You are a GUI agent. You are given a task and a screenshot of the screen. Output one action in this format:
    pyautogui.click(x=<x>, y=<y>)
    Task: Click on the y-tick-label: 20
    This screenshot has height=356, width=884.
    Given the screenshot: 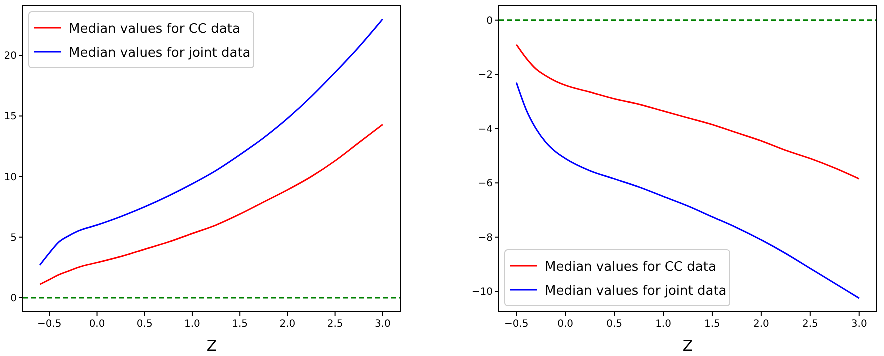 What is the action you would take?
    pyautogui.click(x=10, y=56)
    